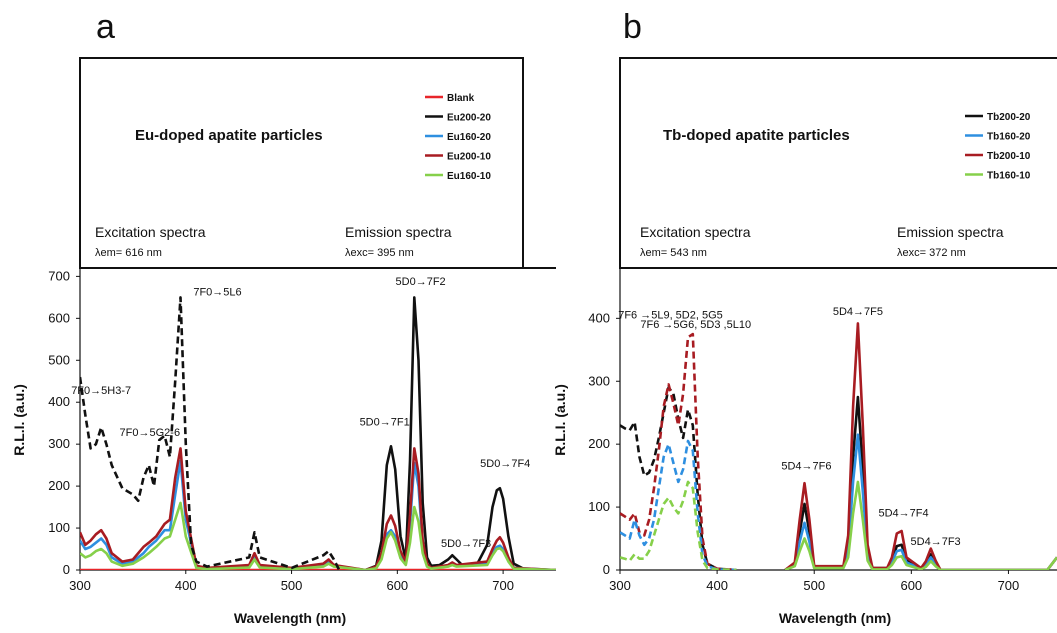 The image size is (1057, 633). What do you see at coordinates (461, 98) in the screenshot?
I see `legend-entry: Blank` at bounding box center [461, 98].